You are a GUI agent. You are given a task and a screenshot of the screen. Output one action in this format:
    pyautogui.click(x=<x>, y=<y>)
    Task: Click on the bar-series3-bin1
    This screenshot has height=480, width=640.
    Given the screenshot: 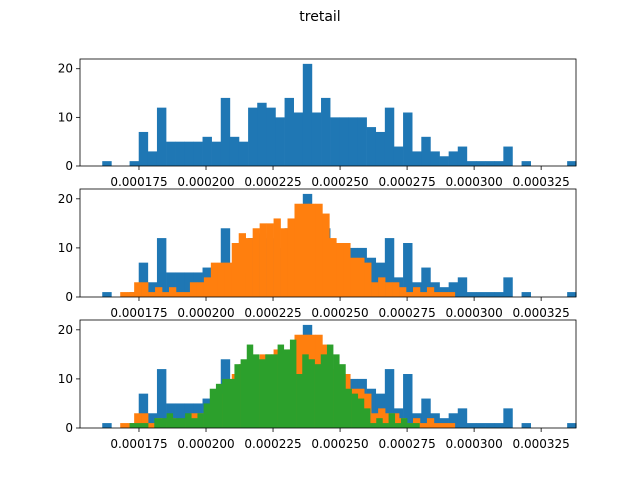 What is the action you would take?
    pyautogui.click(x=139, y=425)
    